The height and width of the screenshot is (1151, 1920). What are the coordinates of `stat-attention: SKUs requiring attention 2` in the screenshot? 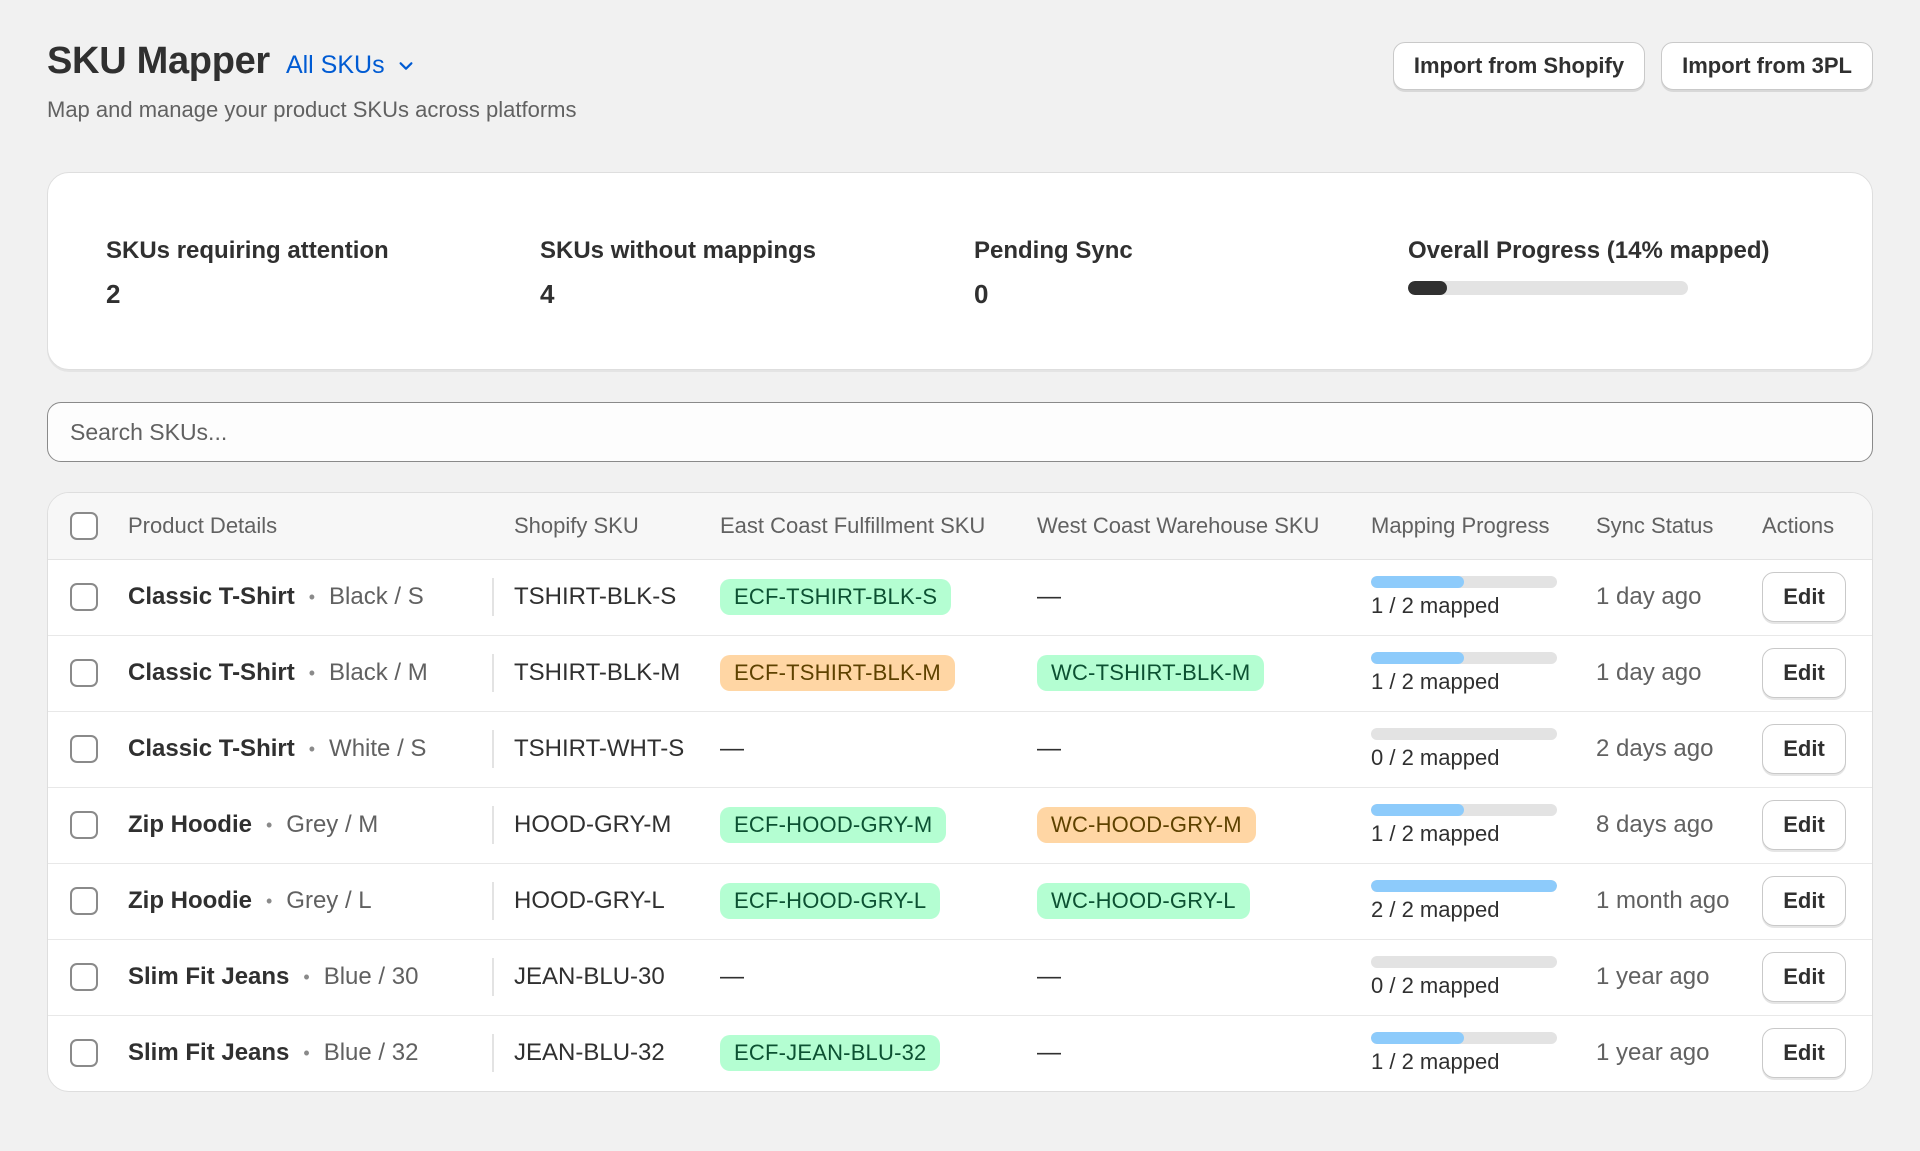 It's located at (247, 273).